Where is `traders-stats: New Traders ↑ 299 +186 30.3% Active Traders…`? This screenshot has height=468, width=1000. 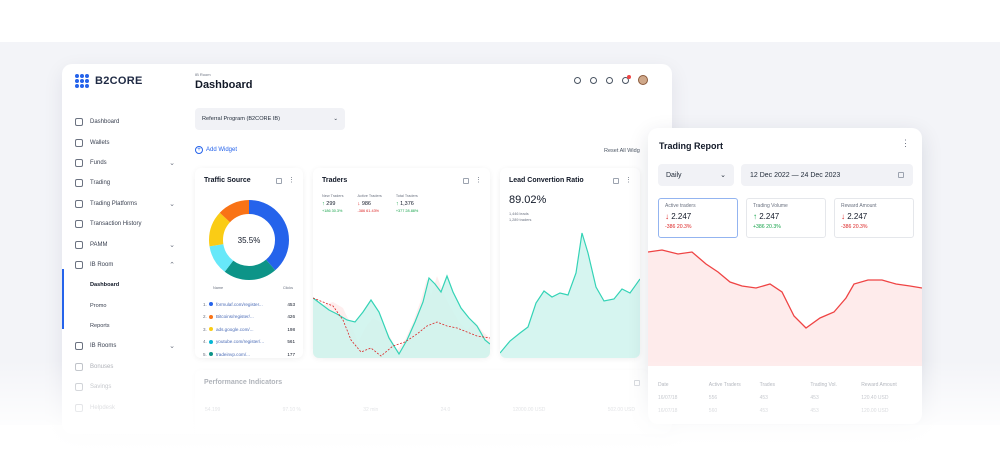
traders-stats: New Traders ↑ 299 +186 30.3% Active Traders… is located at coordinates (370, 203).